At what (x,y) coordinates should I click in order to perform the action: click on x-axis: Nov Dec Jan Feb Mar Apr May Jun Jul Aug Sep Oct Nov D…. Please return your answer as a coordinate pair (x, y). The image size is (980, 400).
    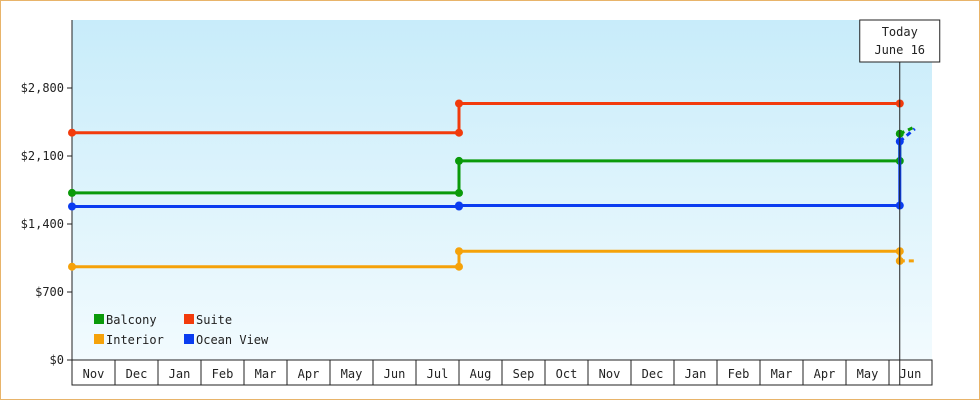
    Looking at the image, I should click on (502, 372).